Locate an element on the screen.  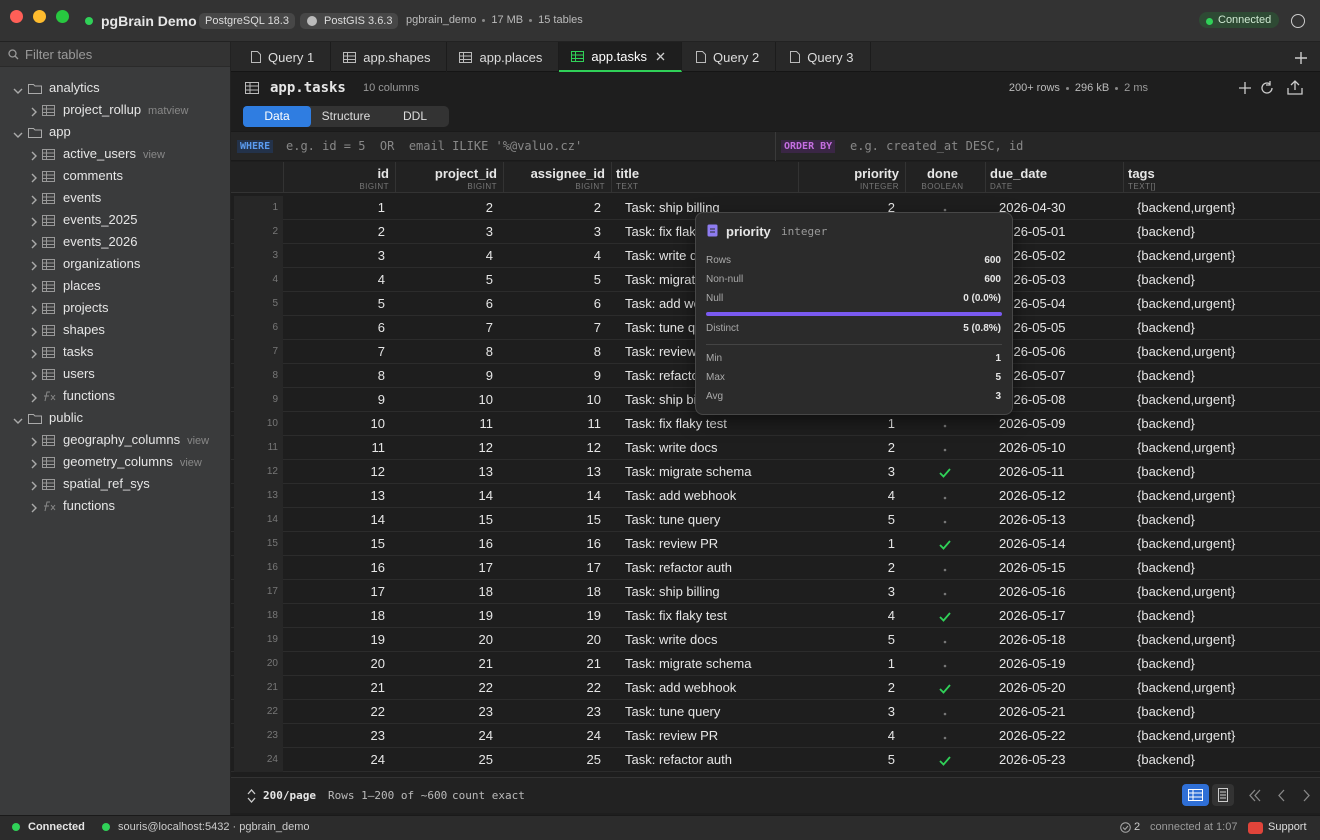
row-number: 13 is located at coordinates (258, 496).